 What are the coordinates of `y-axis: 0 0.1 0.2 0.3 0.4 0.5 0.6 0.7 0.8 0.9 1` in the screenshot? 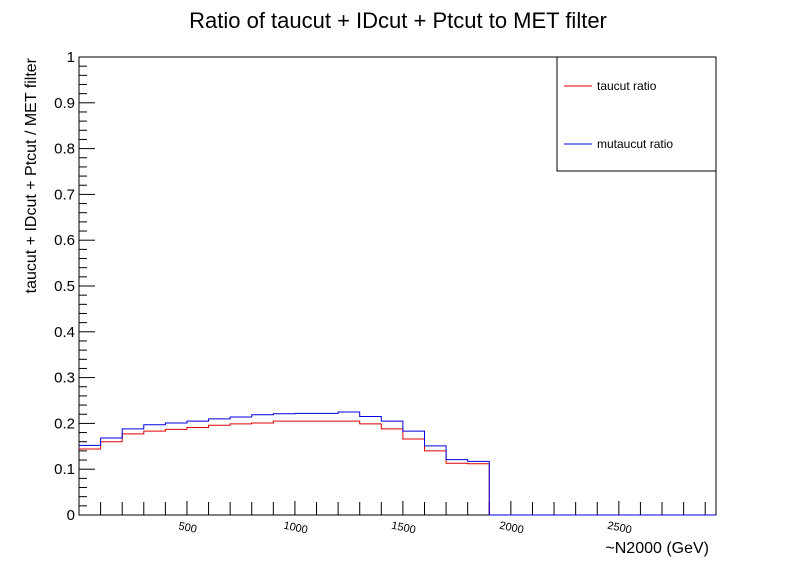 It's located at (74, 286).